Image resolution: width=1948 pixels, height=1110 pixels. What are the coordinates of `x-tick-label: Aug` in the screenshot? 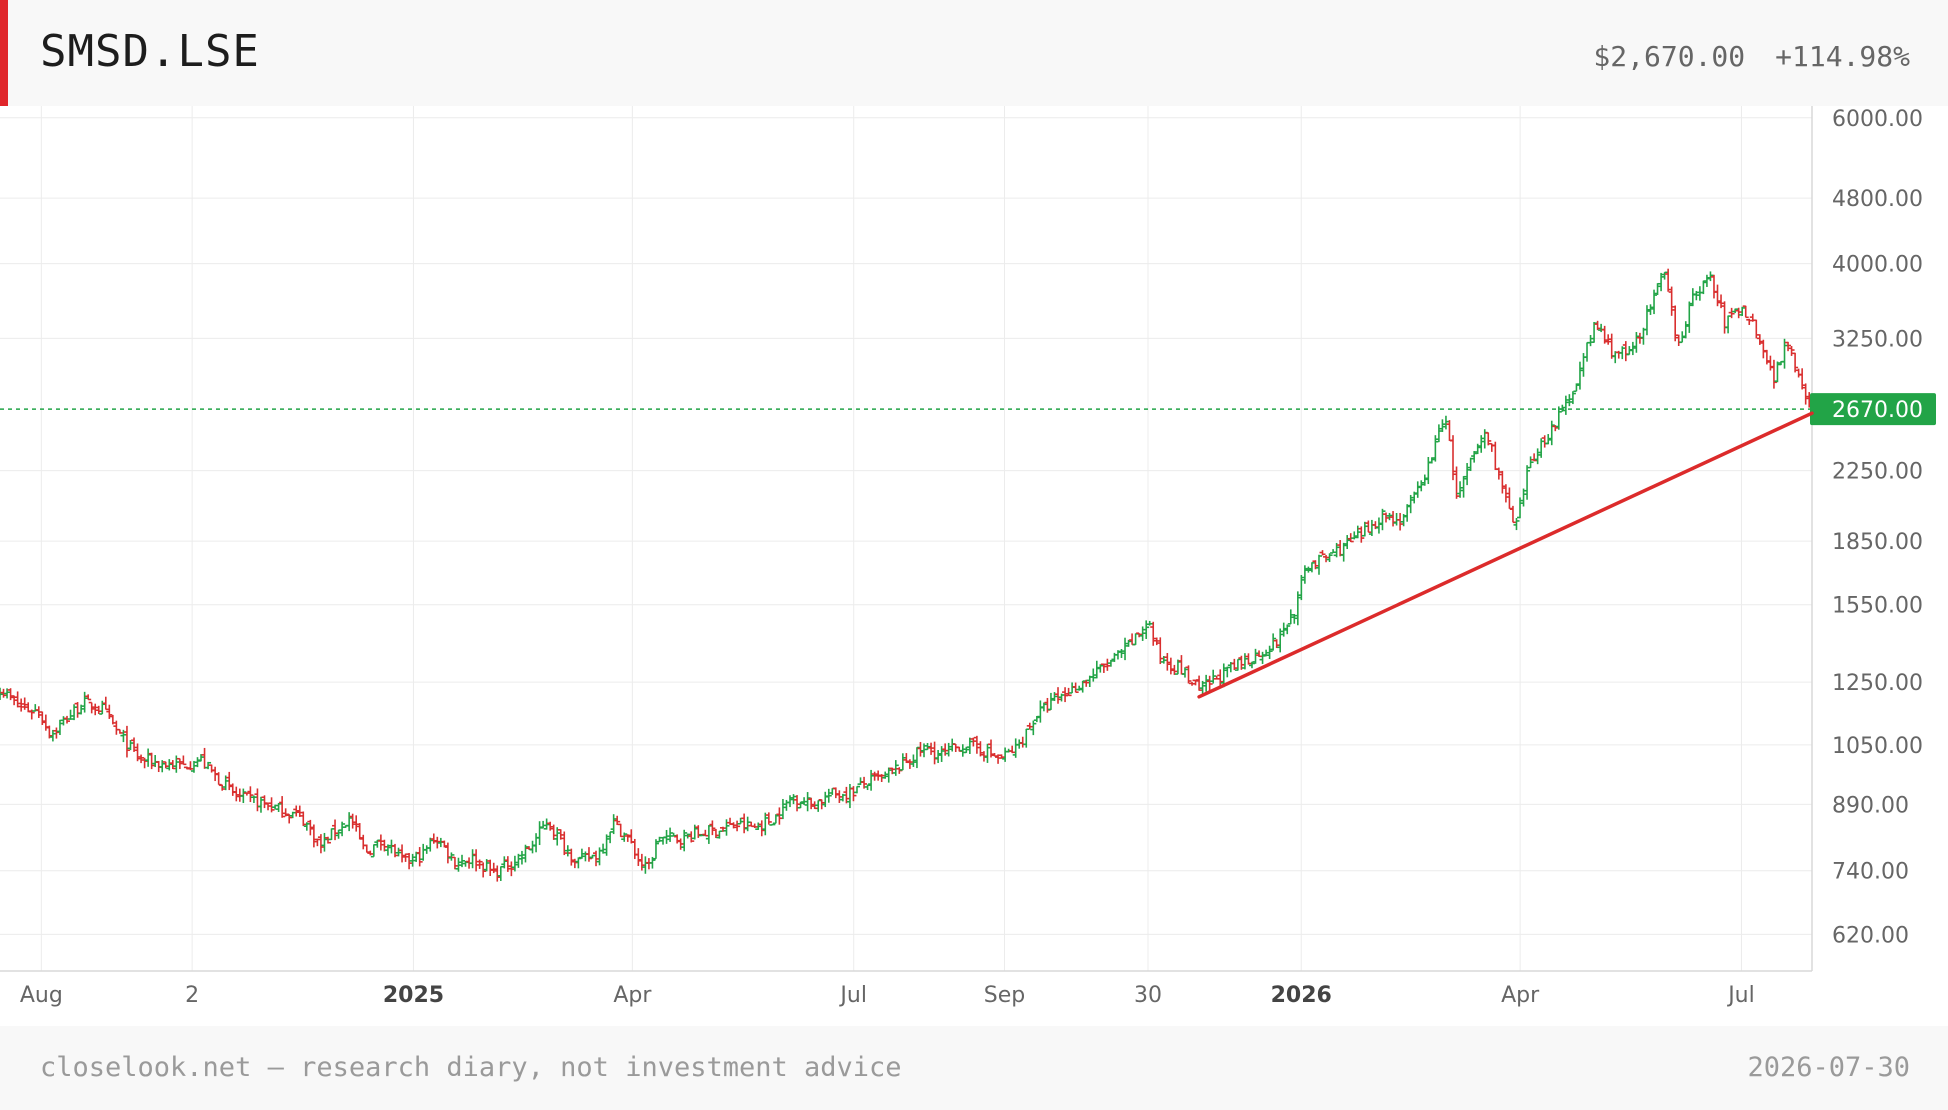 It's located at (41, 995).